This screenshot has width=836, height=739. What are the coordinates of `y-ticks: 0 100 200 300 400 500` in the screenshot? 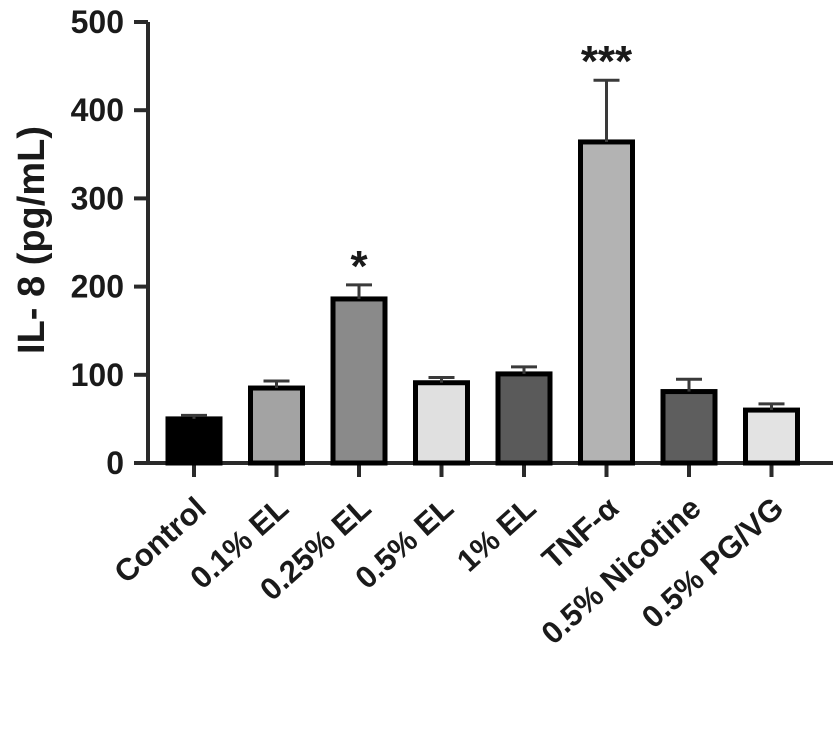 It's located at (109, 242).